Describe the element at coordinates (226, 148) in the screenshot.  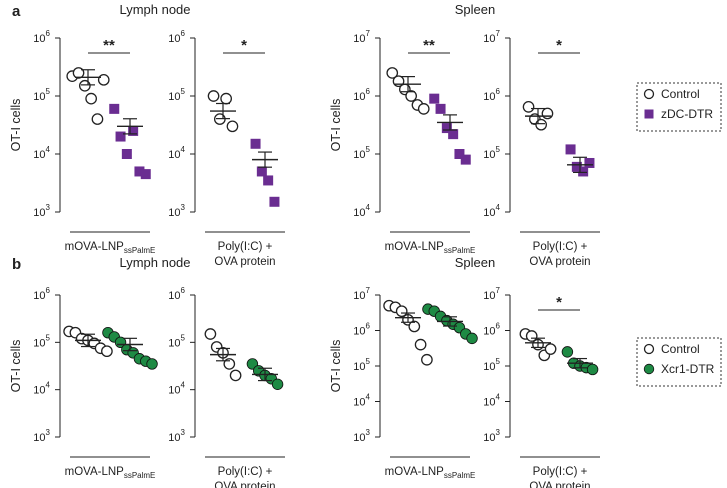
I see `chart-a-2: 10³ 10⁴ 10⁵ 10⁶ * Poly(I:C) + OVA protein` at that location.